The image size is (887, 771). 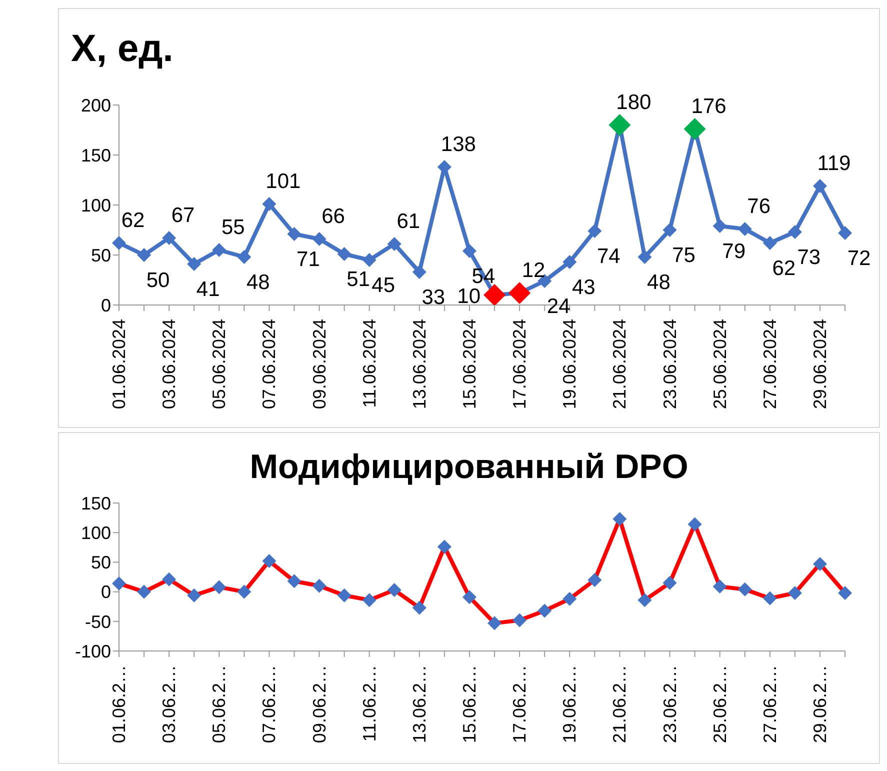 What do you see at coordinates (358, 279) in the screenshot?
I see `data-label: 51` at bounding box center [358, 279].